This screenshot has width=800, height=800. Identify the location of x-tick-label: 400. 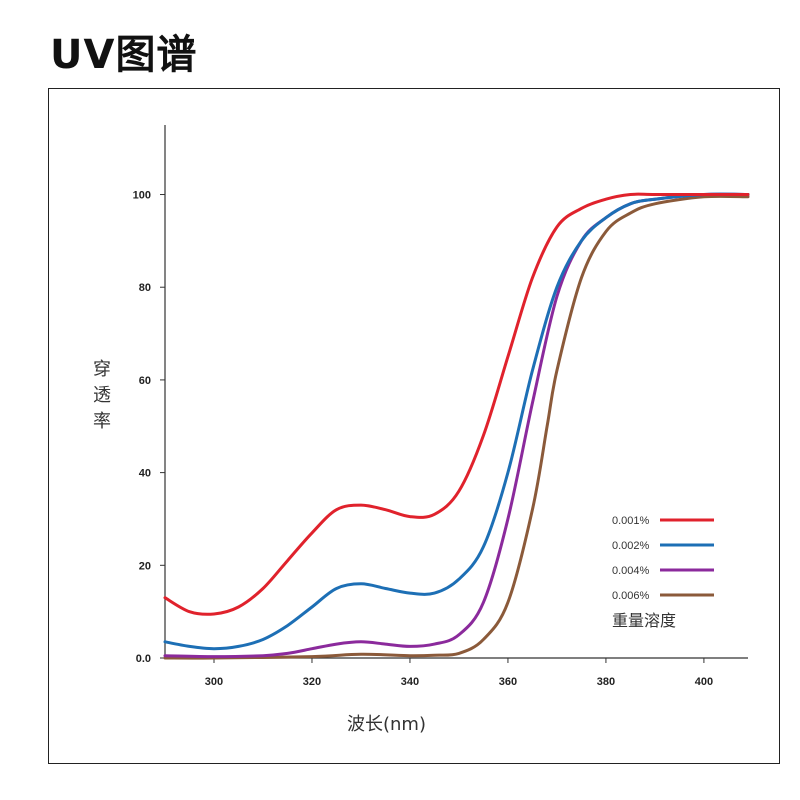
(704, 682).